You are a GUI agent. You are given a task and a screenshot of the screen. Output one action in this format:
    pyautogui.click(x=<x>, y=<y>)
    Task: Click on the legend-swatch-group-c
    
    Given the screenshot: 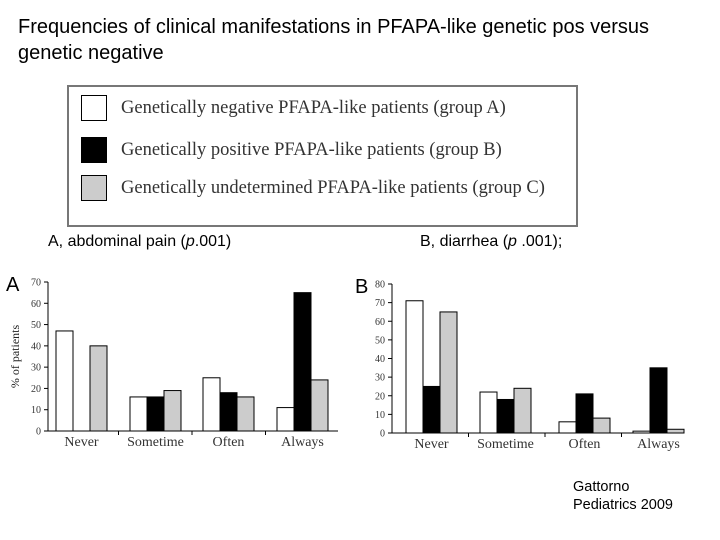 What is the action you would take?
    pyautogui.click(x=94, y=188)
    